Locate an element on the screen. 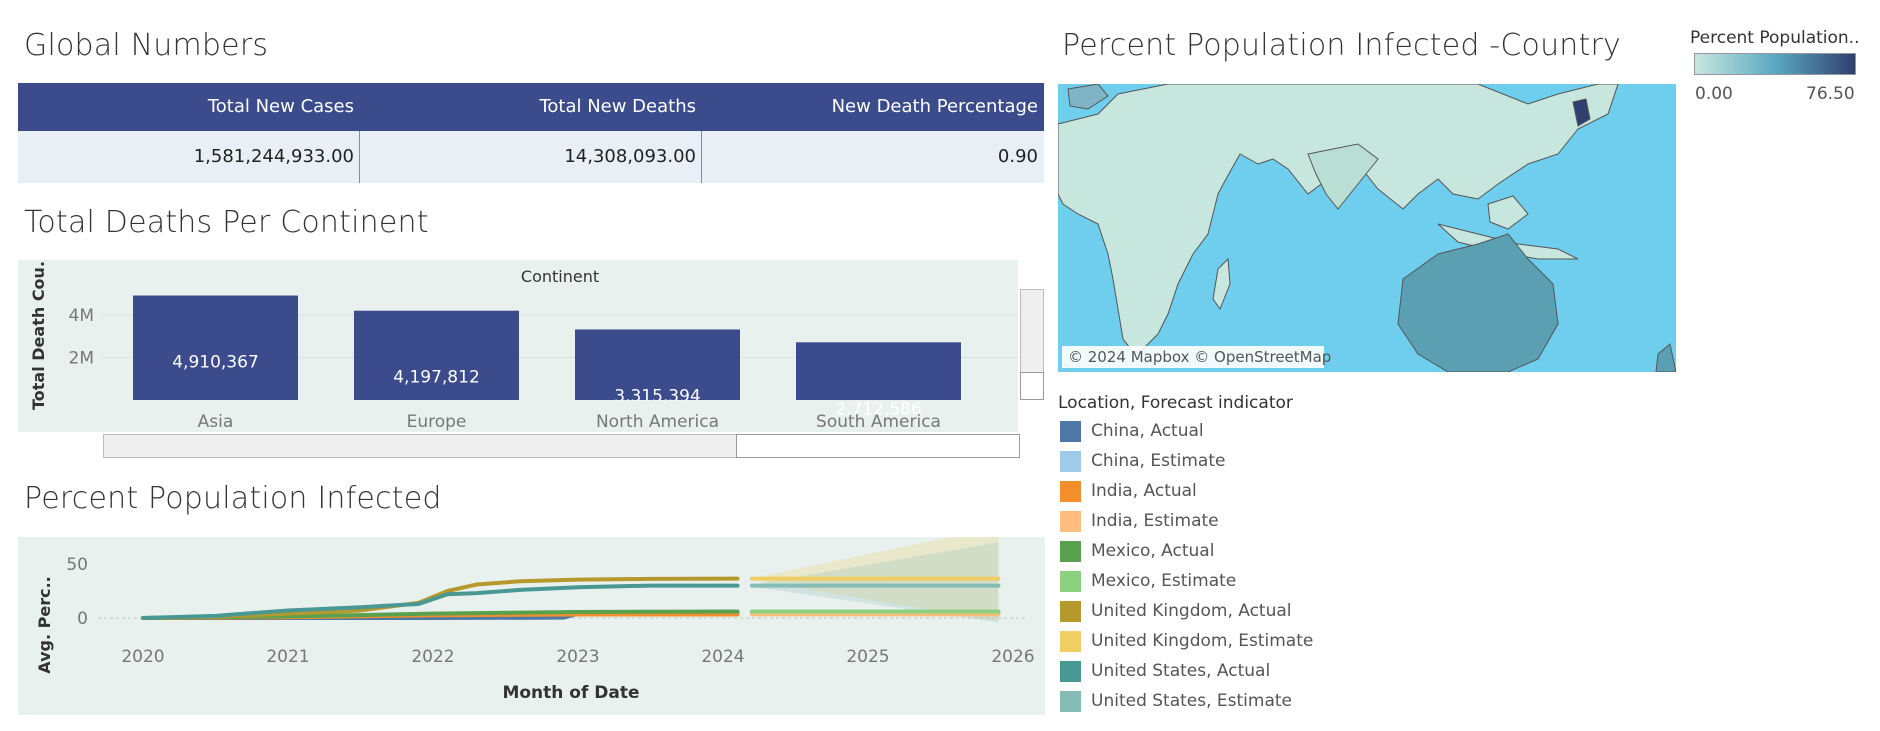  legend-label: United Kingdom, Actual is located at coordinates (1191, 611).